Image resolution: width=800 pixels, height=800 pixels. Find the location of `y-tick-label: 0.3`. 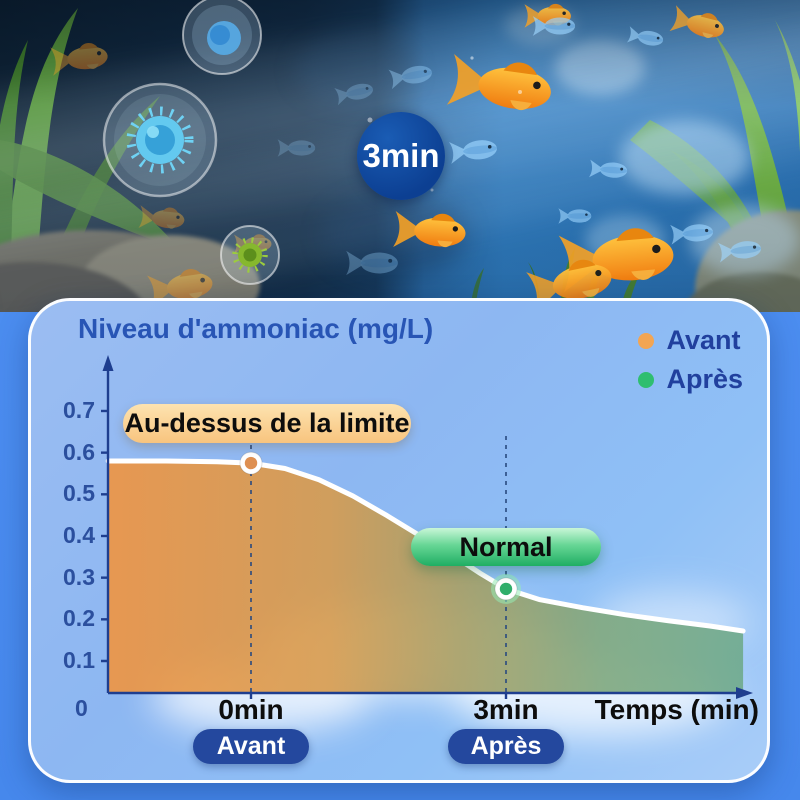

y-tick-label: 0.3 is located at coordinates (79, 576).